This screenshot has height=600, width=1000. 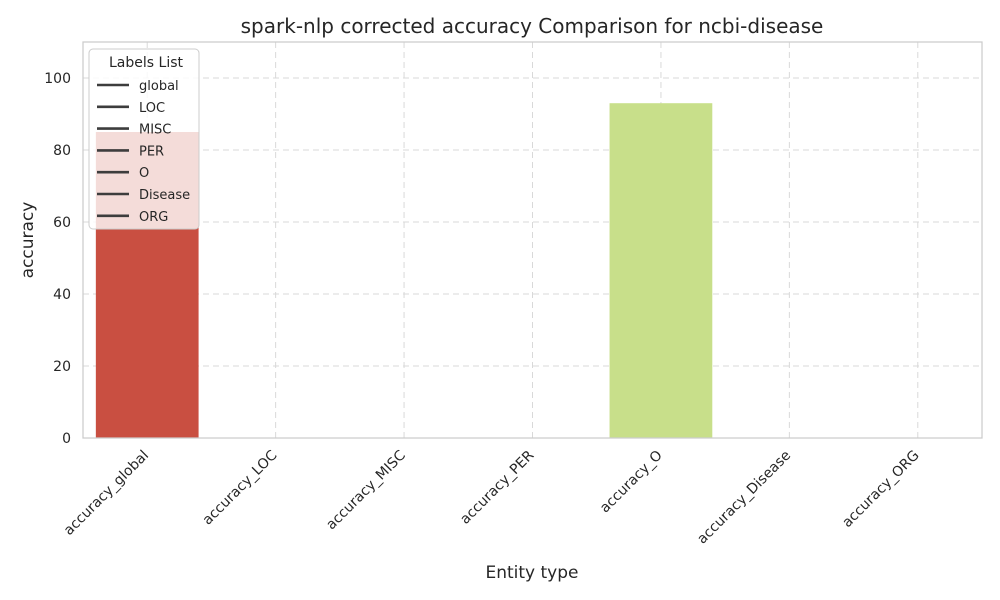 What do you see at coordinates (880, 489) in the screenshot?
I see `x-tick-label: accuracy_ORG` at bounding box center [880, 489].